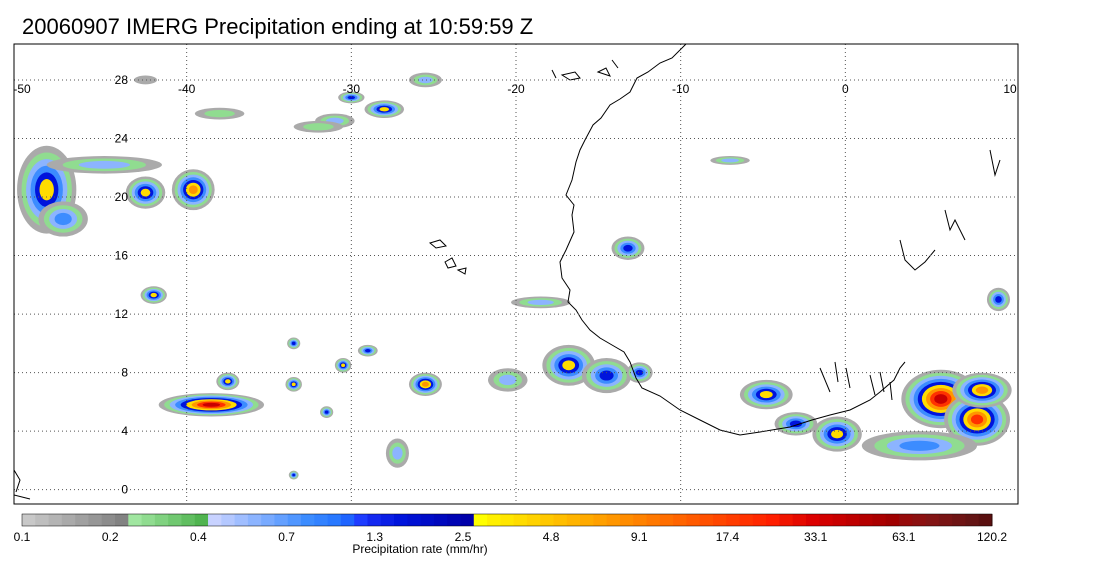  I want to click on latitude-tick-label: 0, so click(124, 490).